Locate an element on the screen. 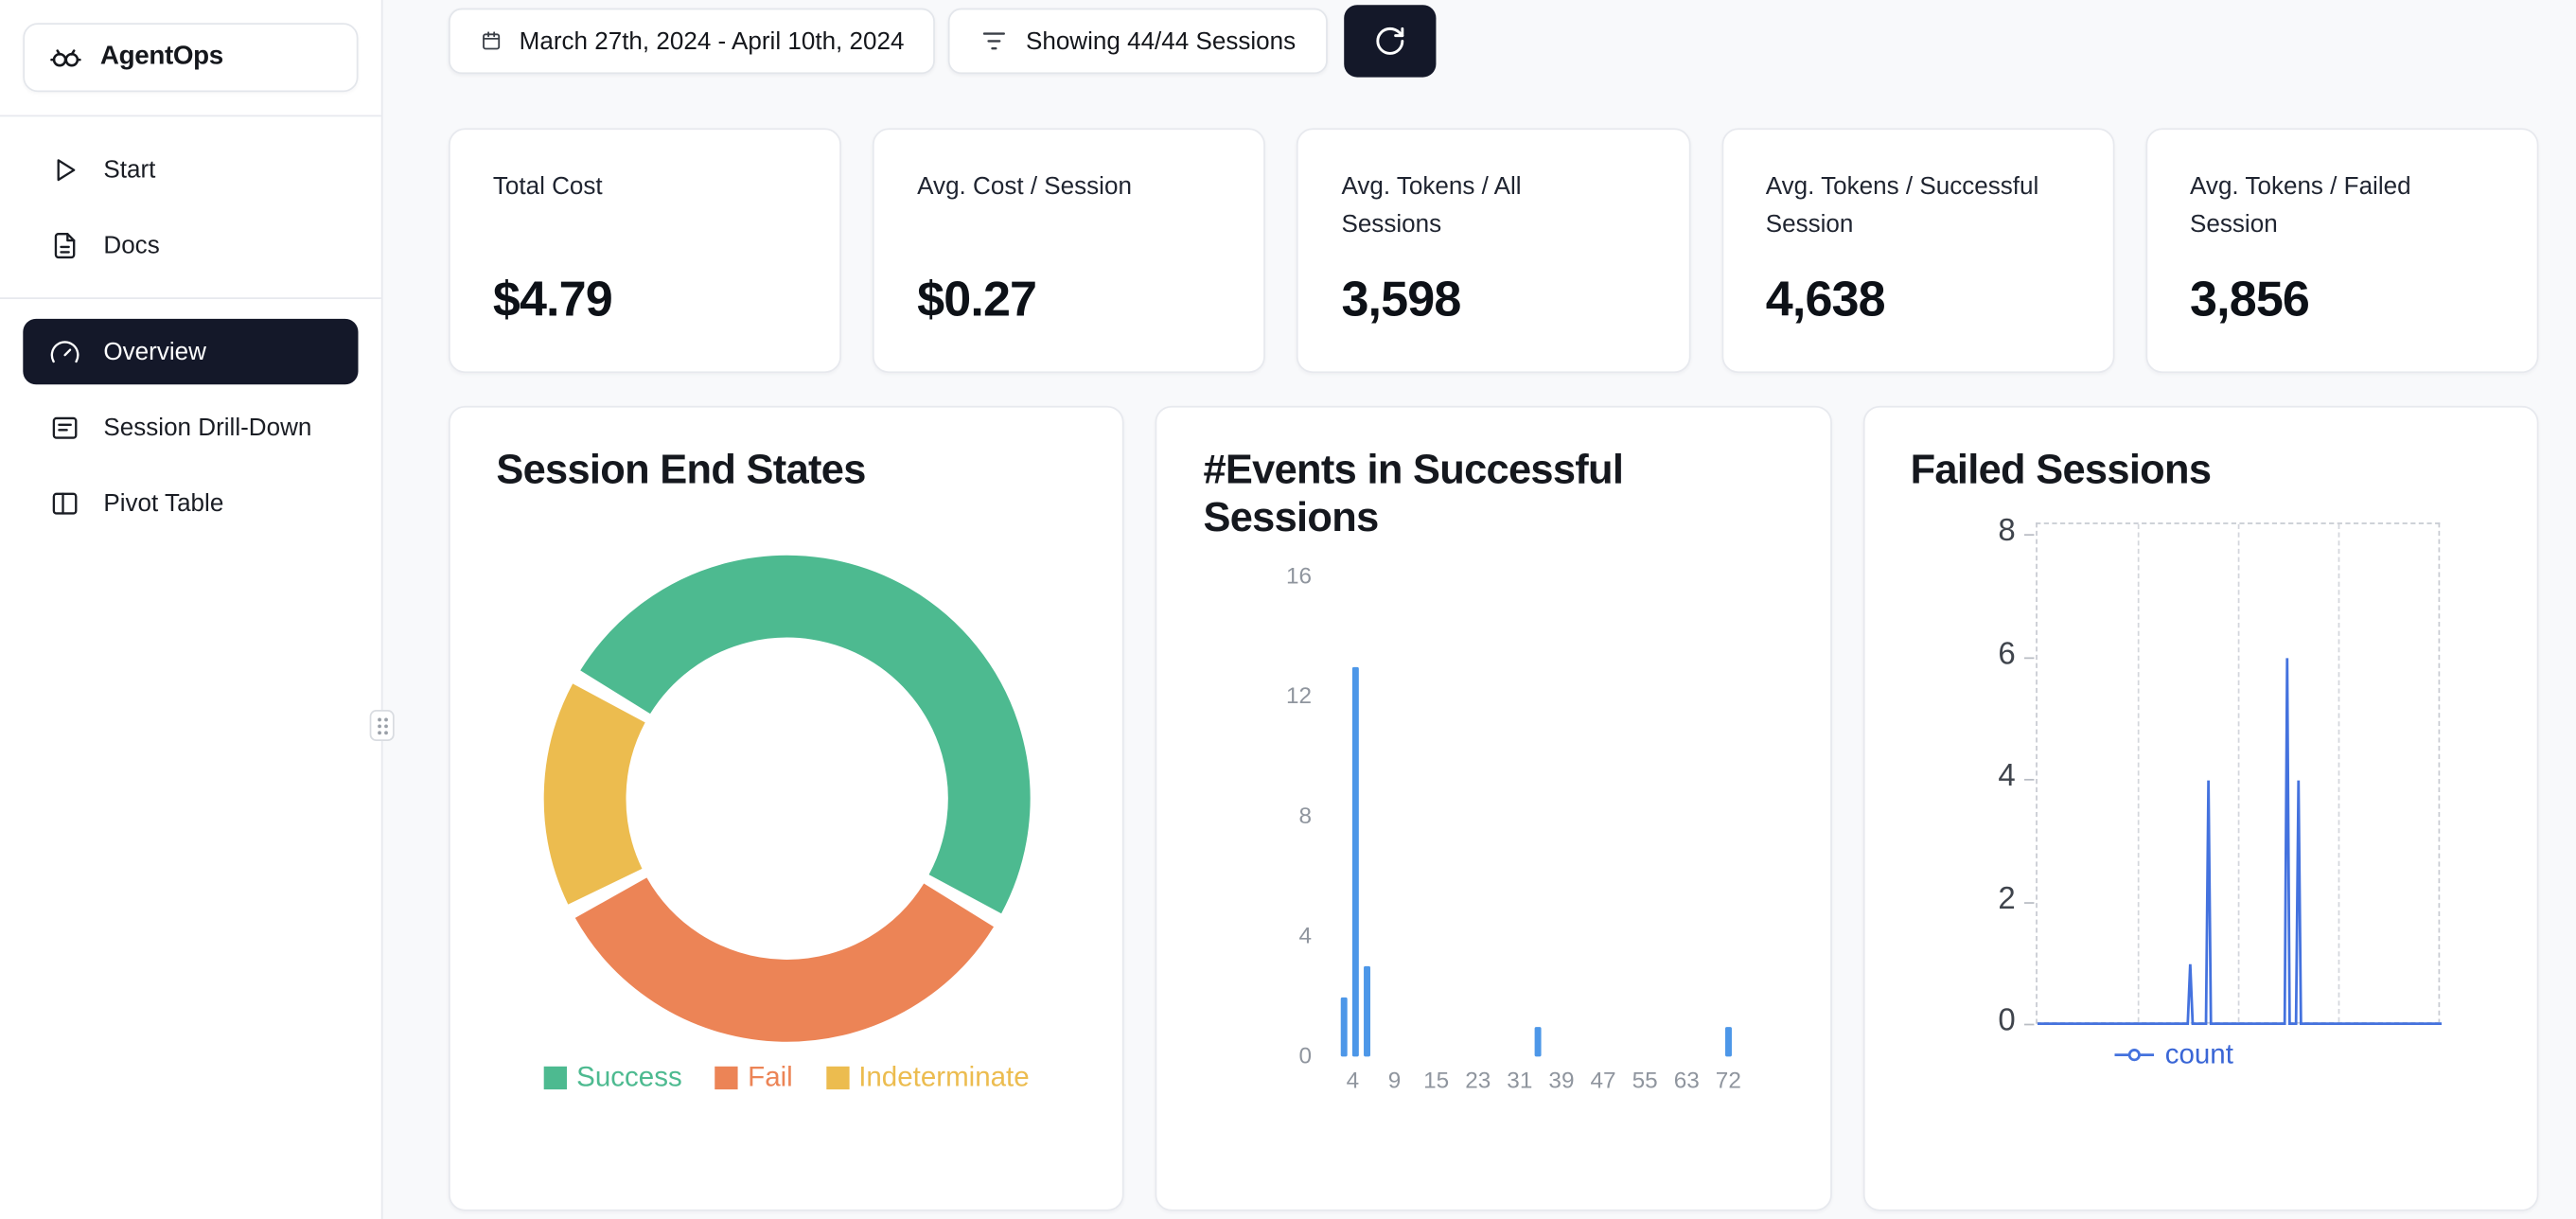 The image size is (2576, 1219). filter-icon is located at coordinates (994, 41).